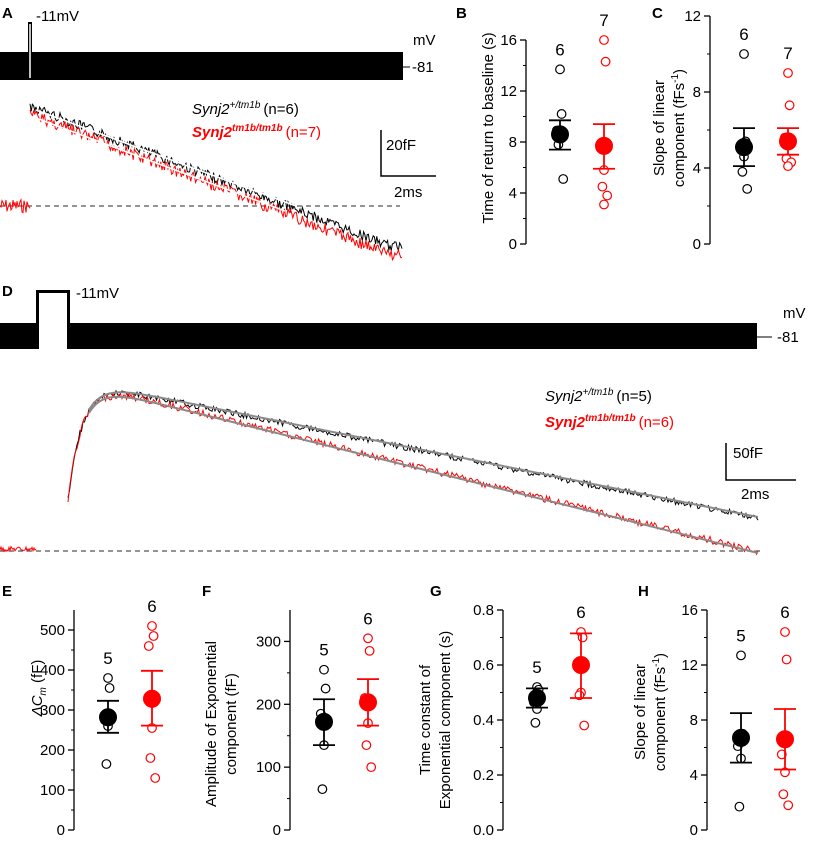  Describe the element at coordinates (52, 790) in the screenshot. I see `y-tick-label: 100` at that location.